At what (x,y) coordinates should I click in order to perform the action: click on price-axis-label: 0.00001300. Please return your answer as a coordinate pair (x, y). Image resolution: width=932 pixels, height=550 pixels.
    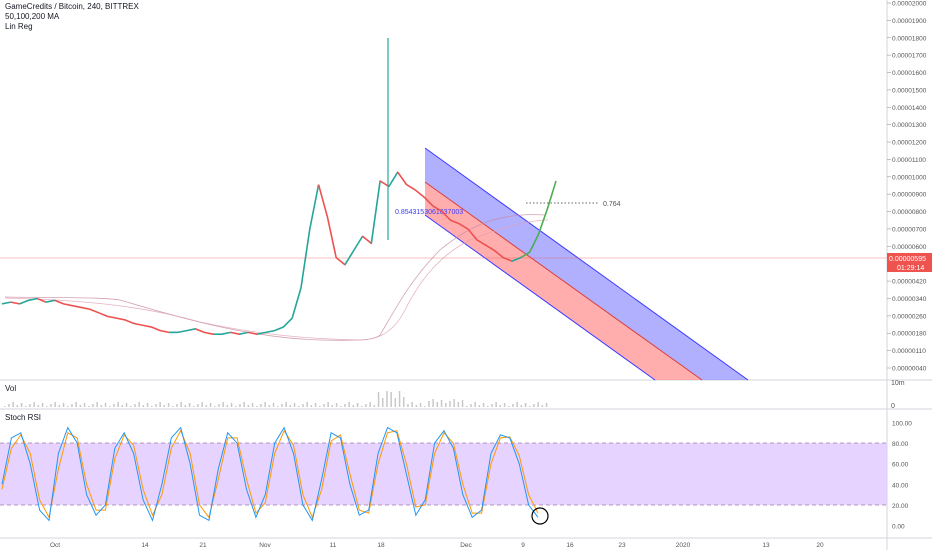
    Looking at the image, I should click on (909, 125).